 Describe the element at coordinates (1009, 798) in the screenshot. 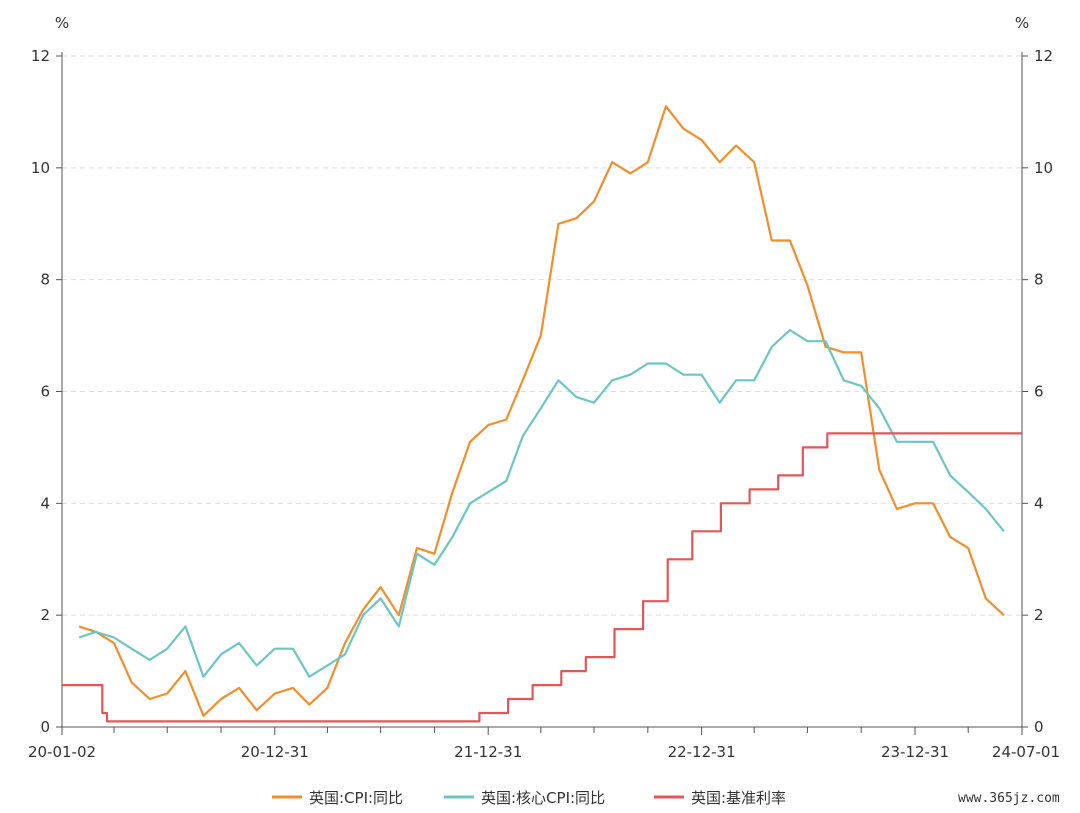

I see `watermark-text: www.365jz.com` at that location.